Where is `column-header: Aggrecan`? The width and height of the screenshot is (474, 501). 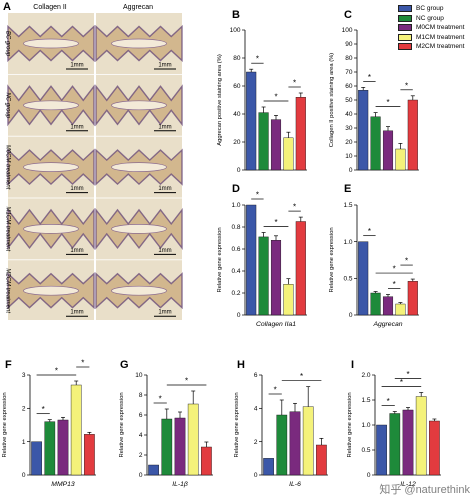
column-header: Aggrecan is located at coordinates (138, 7).